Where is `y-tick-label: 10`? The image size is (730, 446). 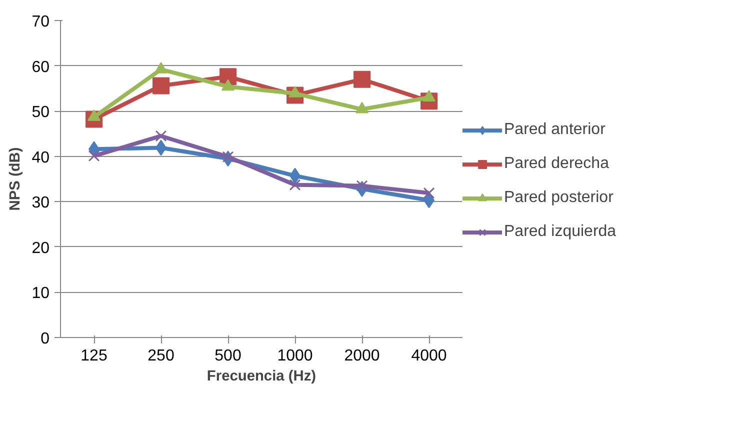 y-tick-label: 10 is located at coordinates (41, 293).